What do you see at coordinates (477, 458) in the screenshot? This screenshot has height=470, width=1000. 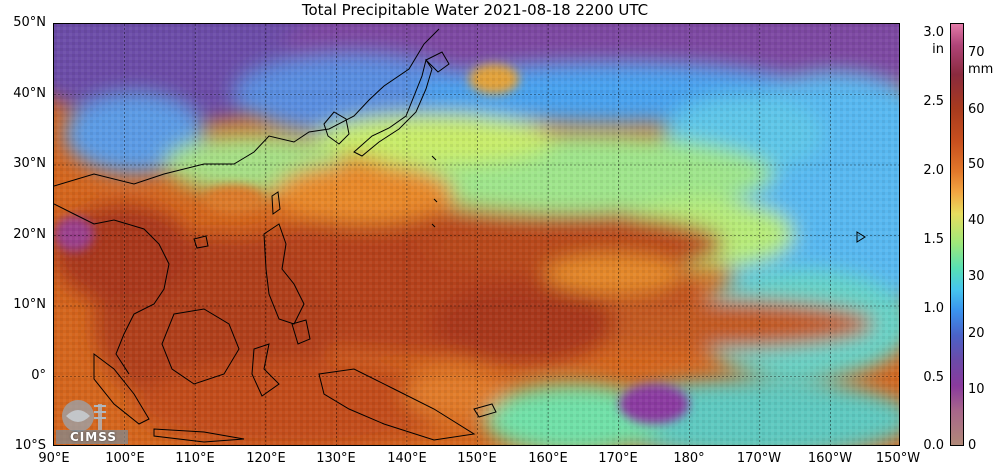 I see `lon-label: 150°E` at bounding box center [477, 458].